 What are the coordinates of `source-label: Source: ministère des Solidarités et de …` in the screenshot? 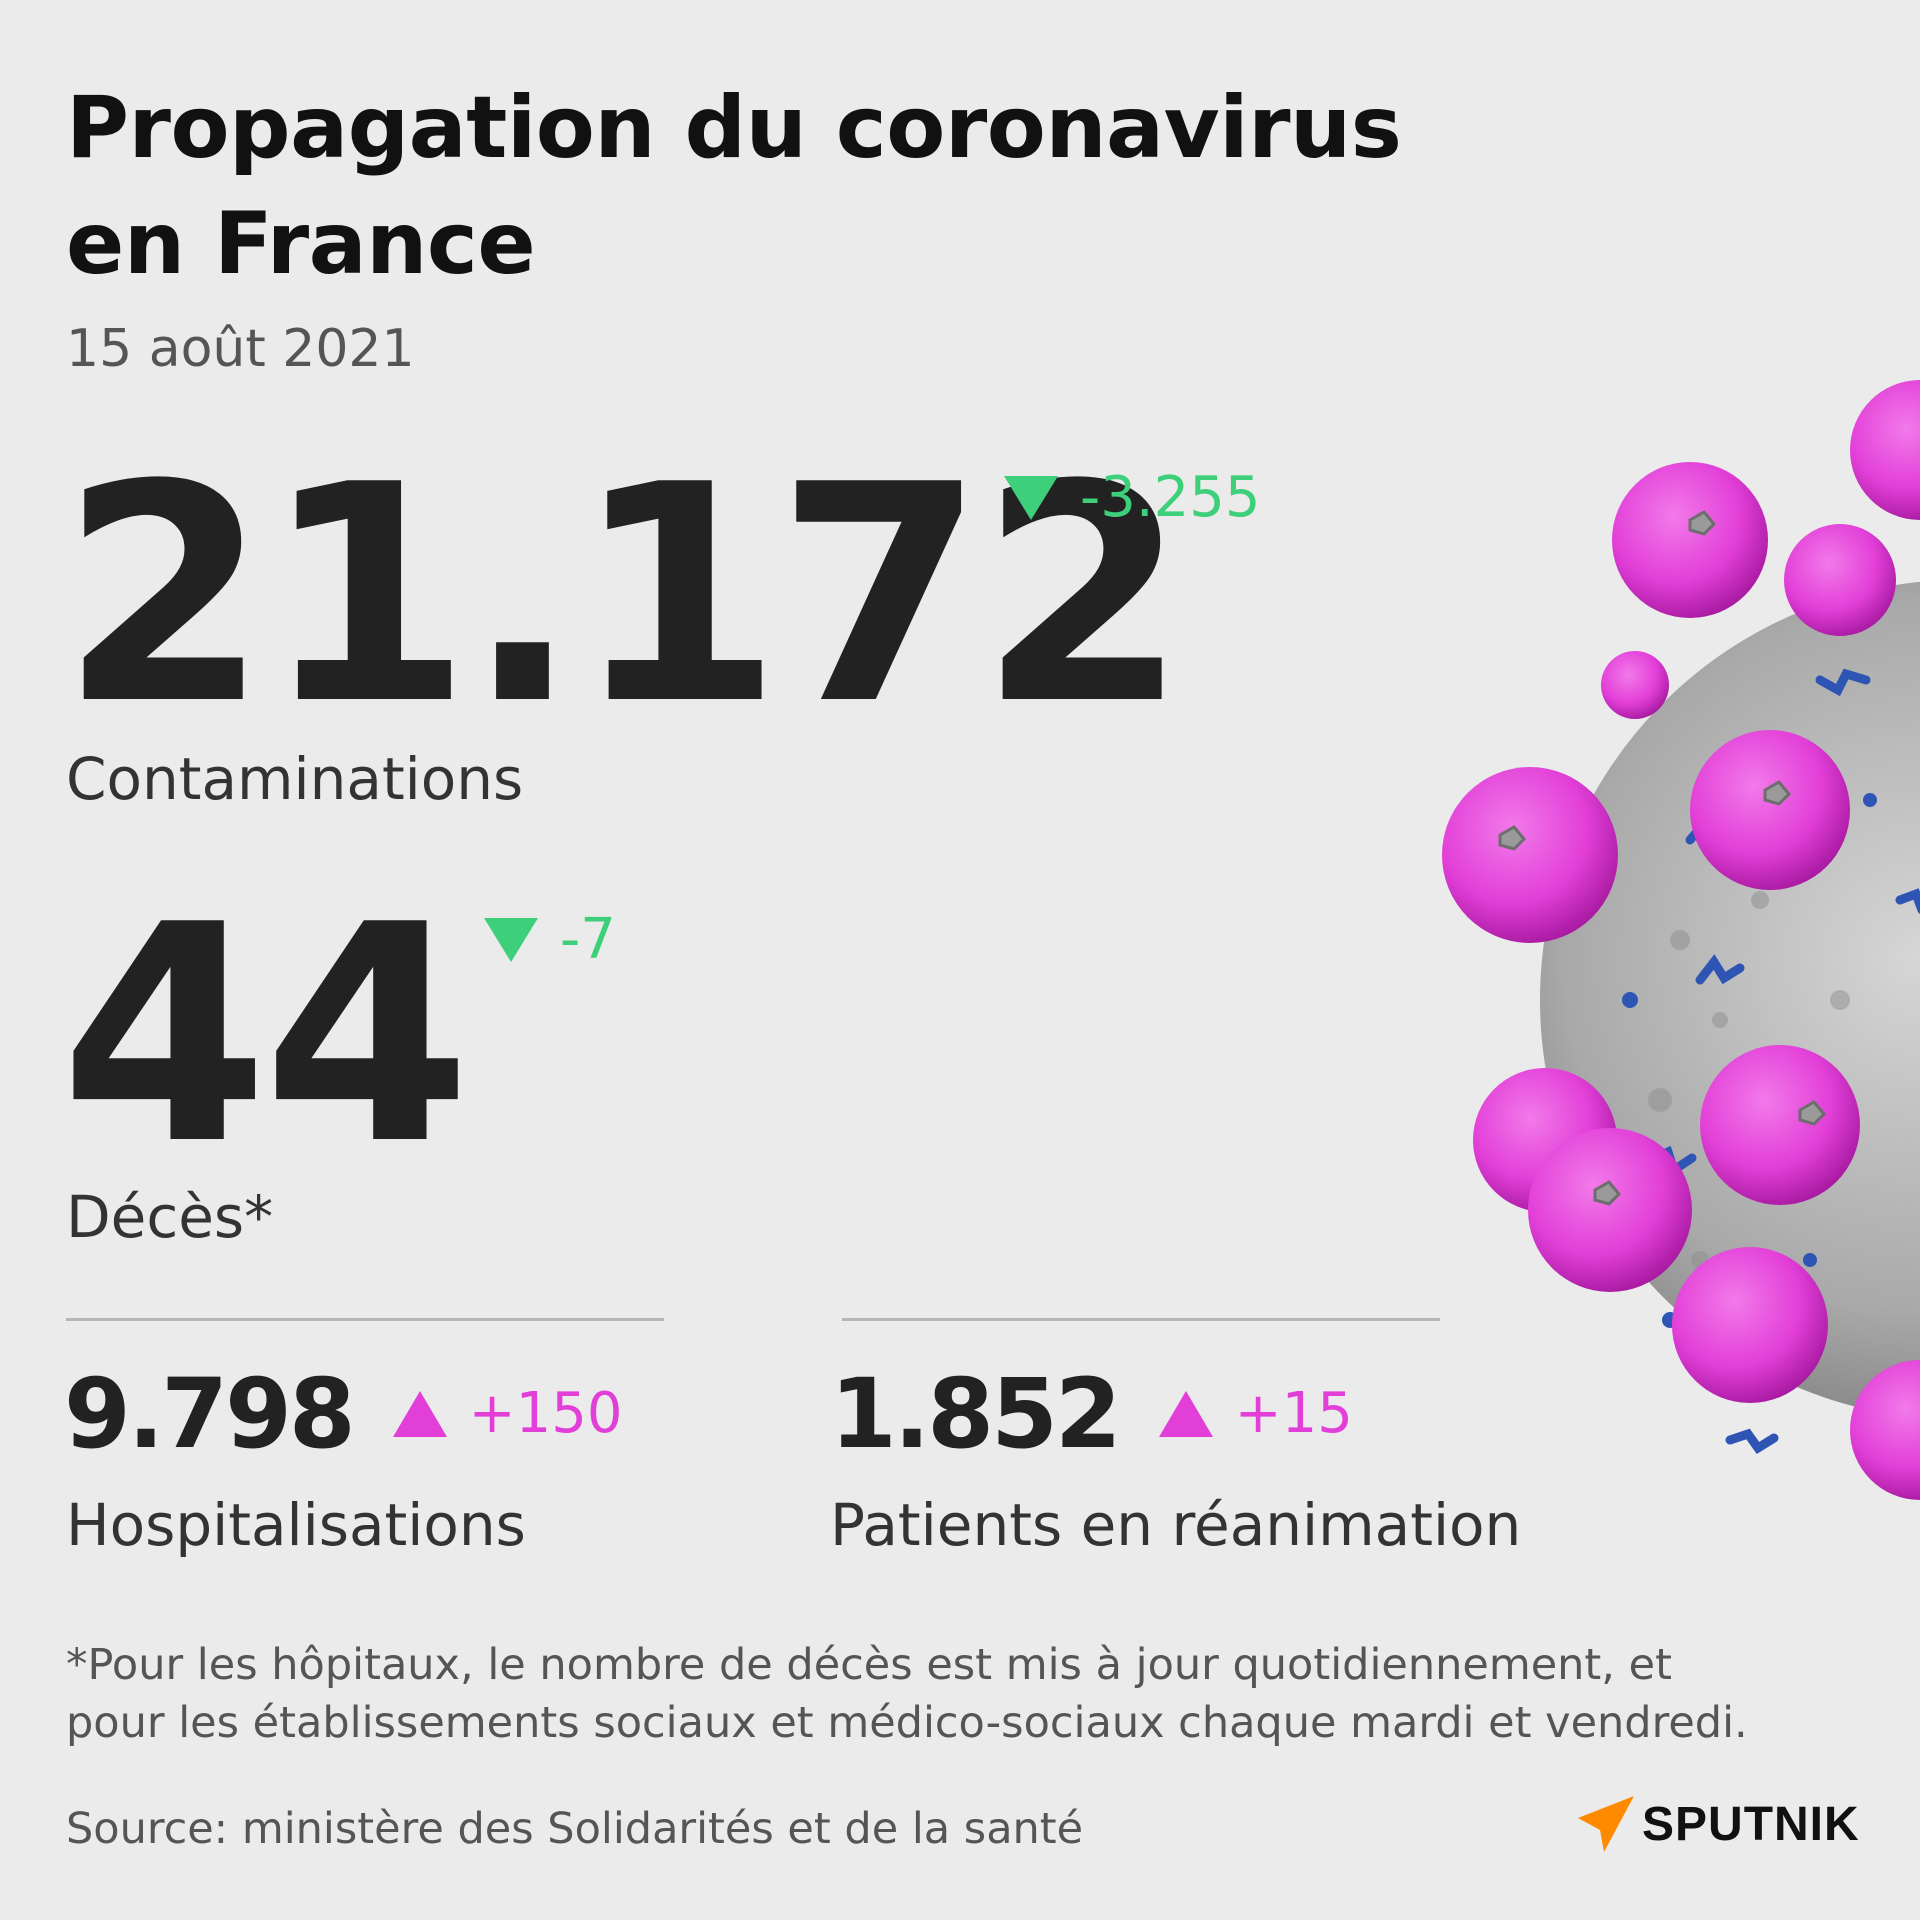 It's located at (575, 1829).